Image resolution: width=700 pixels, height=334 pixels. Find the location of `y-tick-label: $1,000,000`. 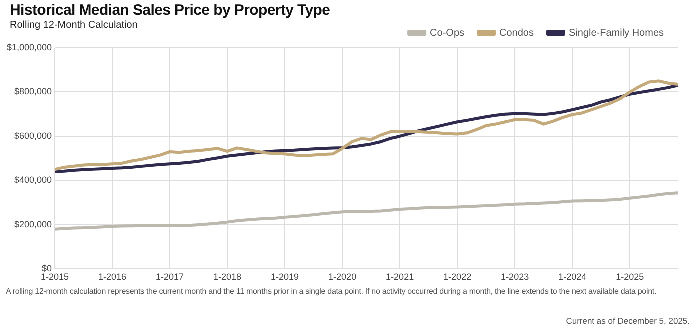

y-tick-label: $1,000,000 is located at coordinates (29, 47).